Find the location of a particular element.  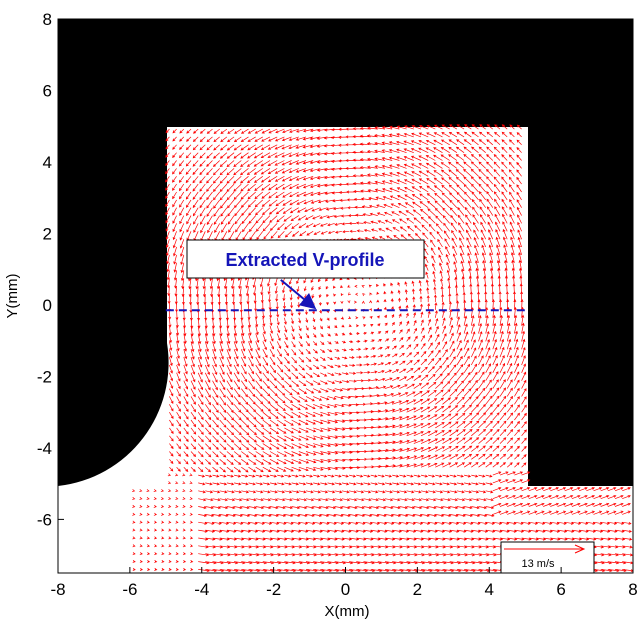

profile-annotation: Extracted V-profile is located at coordinates (305, 274).